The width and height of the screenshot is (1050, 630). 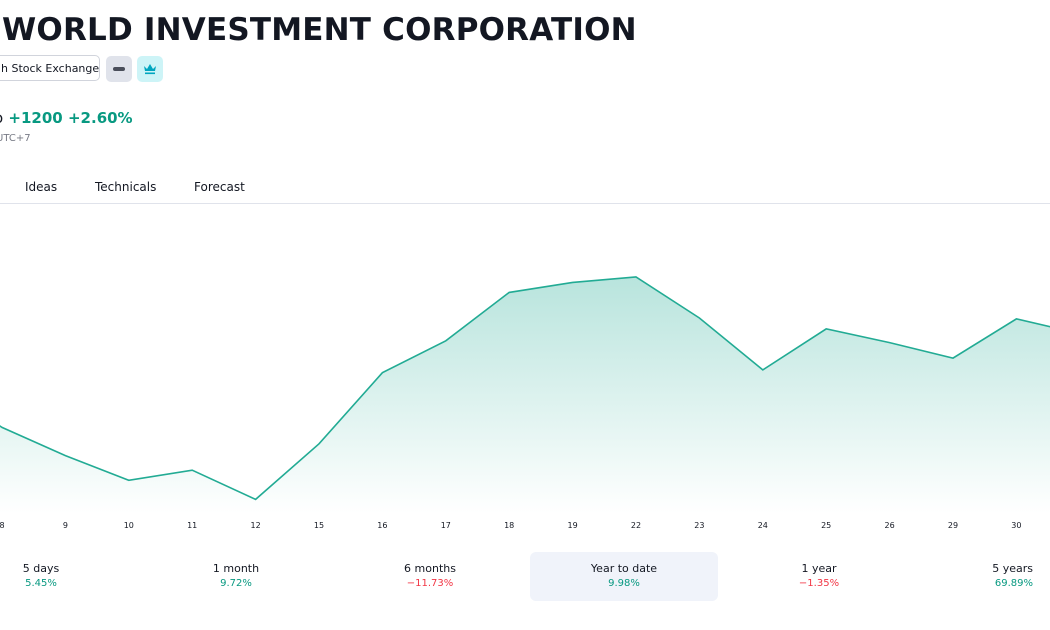 What do you see at coordinates (236, 568) in the screenshot?
I see `range-label: 1 month` at bounding box center [236, 568].